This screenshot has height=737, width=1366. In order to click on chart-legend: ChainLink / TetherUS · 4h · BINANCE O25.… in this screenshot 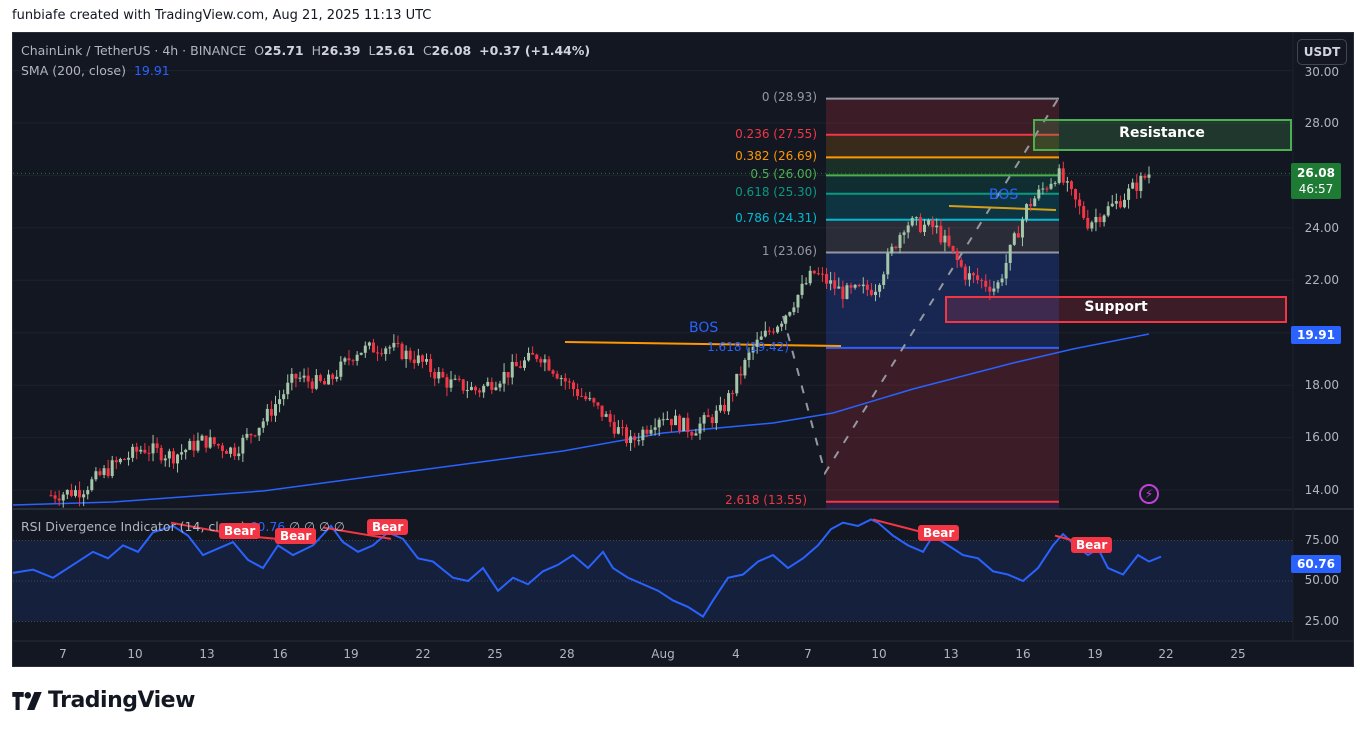, I will do `click(306, 60)`.